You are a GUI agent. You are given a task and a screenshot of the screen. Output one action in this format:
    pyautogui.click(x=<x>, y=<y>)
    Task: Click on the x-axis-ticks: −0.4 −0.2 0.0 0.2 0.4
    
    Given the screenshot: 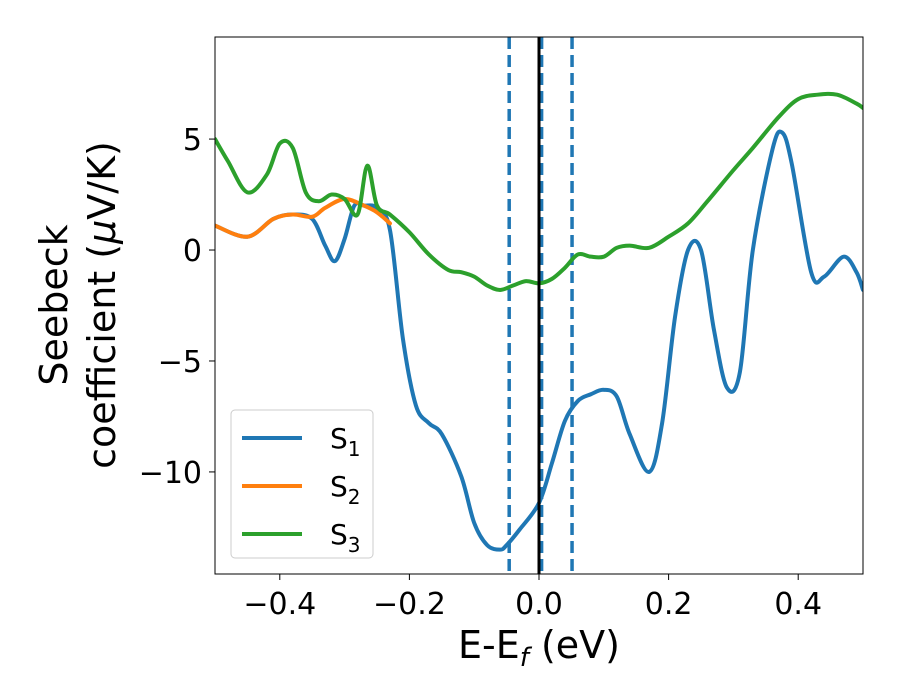 What is the action you would take?
    pyautogui.click(x=532, y=598)
    